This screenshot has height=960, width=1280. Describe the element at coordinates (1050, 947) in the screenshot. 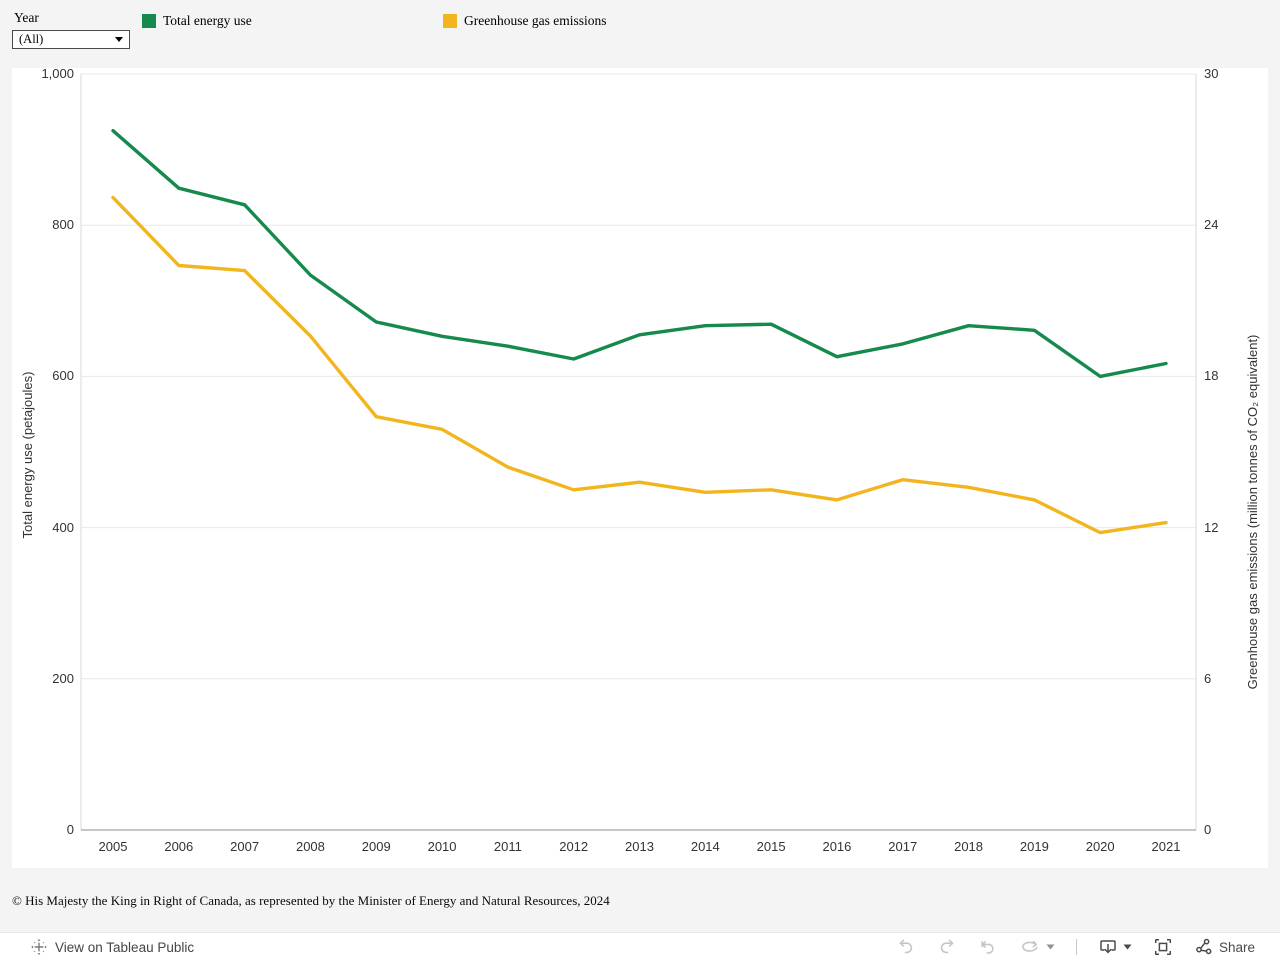

I see `refresh-caret-icon` at that location.